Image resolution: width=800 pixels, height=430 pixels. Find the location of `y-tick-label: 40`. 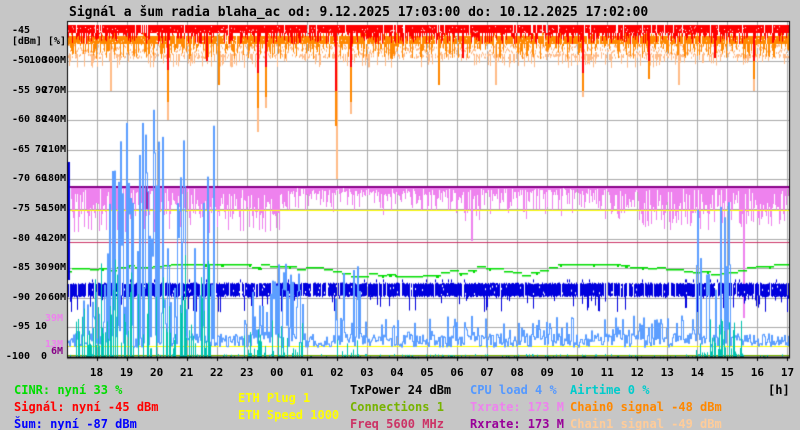

y-tick-label: 40 is located at coordinates (40, 238).